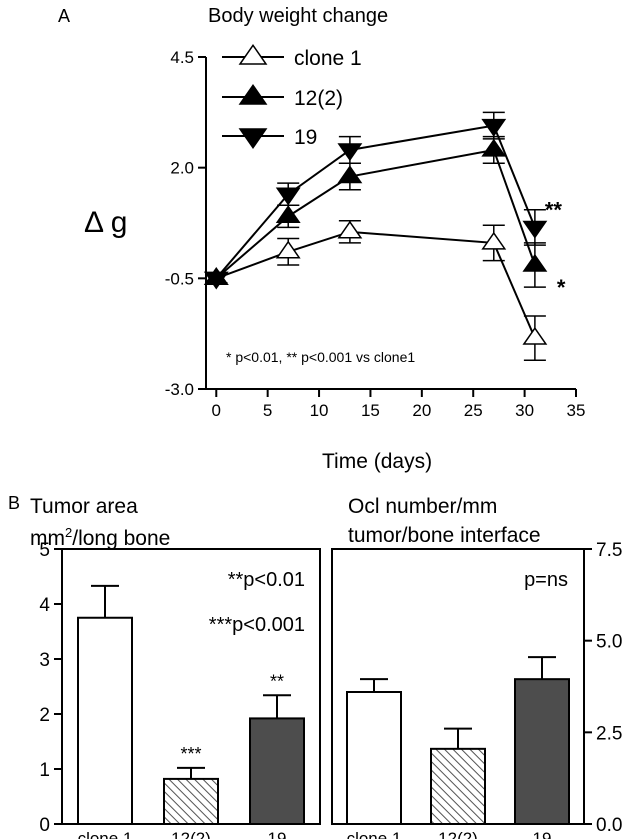 The height and width of the screenshot is (839, 634). Describe the element at coordinates (64, 16) in the screenshot. I see `panel-label-a: A` at that location.